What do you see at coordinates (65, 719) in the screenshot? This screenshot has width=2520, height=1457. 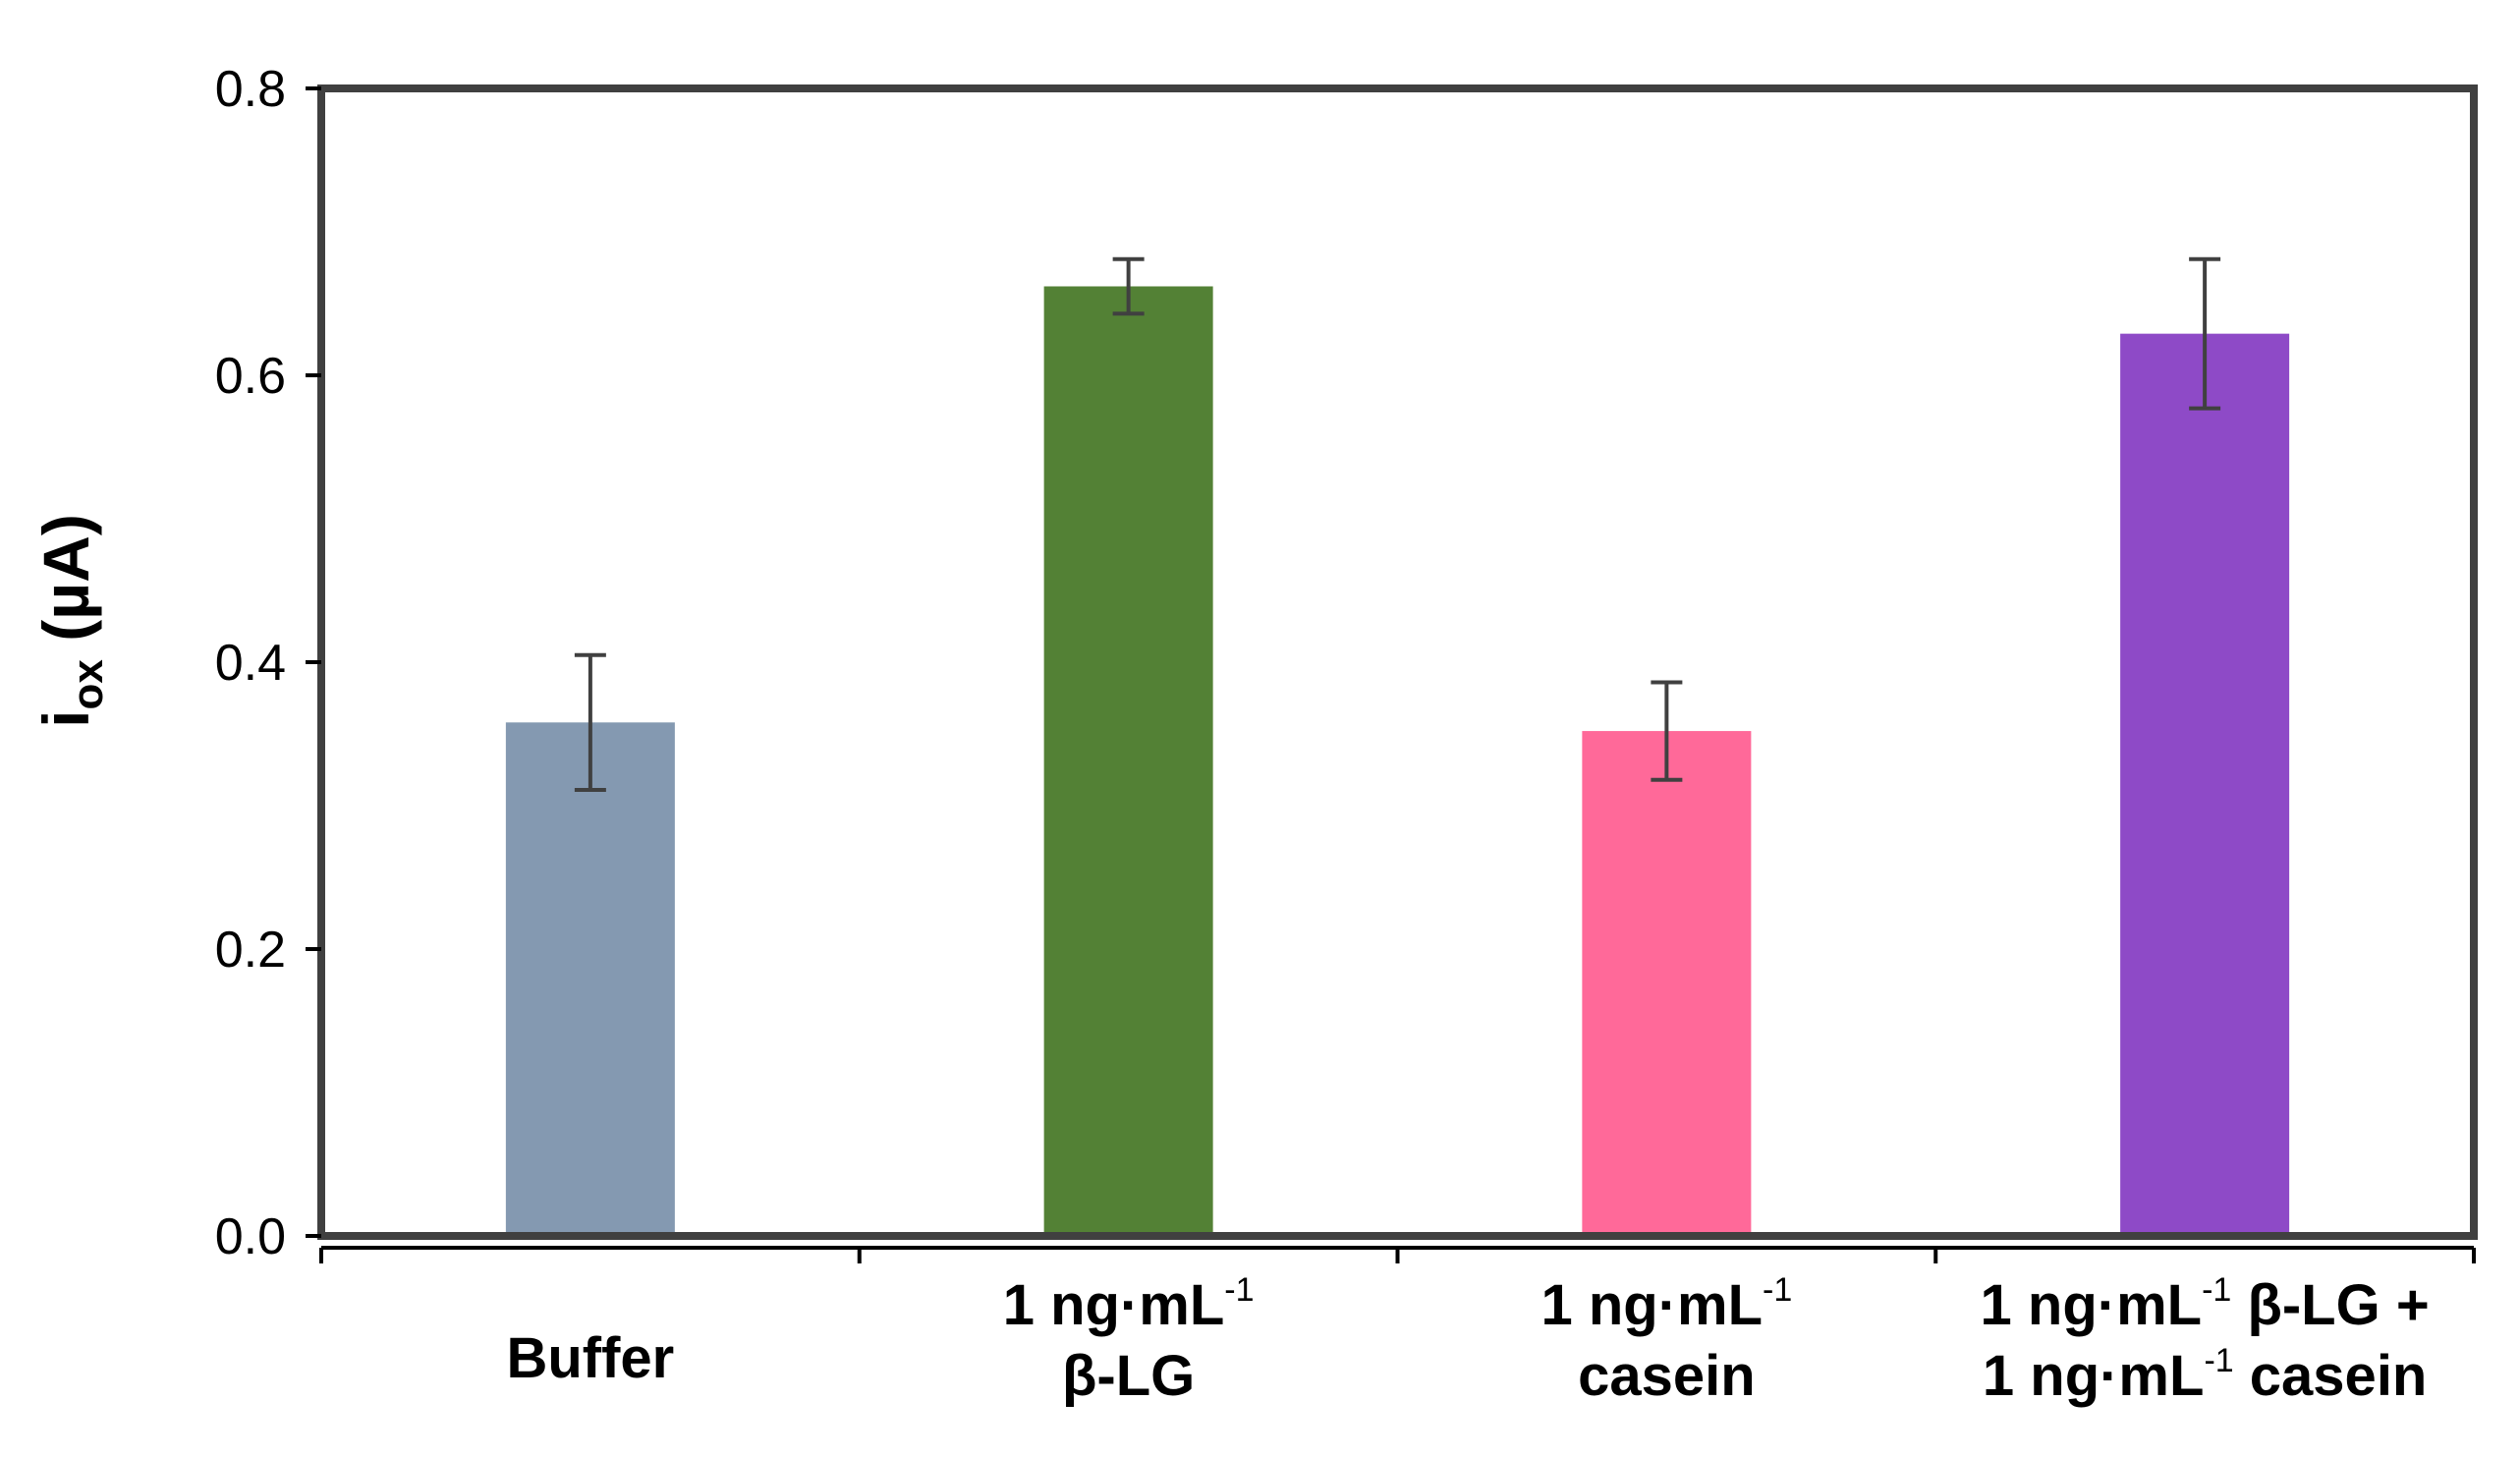 I see `y-axis-title-main: i` at bounding box center [65, 719].